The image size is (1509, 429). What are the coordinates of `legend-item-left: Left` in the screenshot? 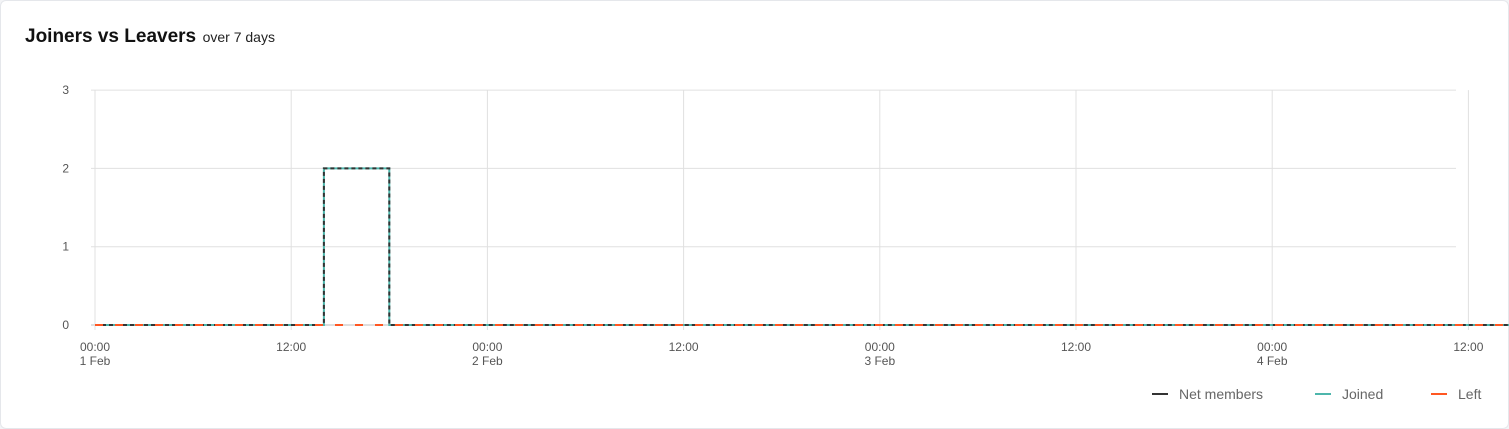 It's located at (1456, 394).